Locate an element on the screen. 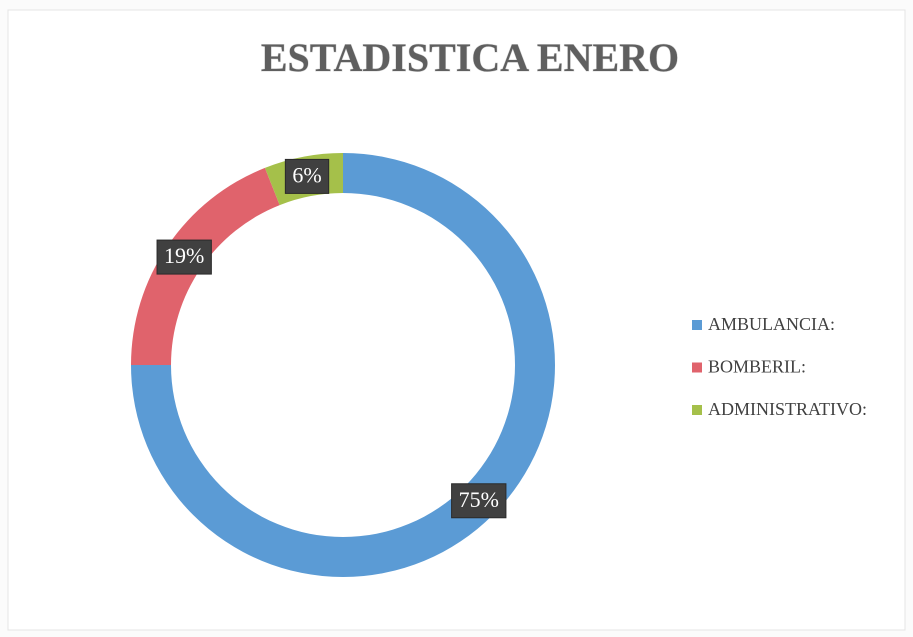  value-label: 6% is located at coordinates (306, 174).